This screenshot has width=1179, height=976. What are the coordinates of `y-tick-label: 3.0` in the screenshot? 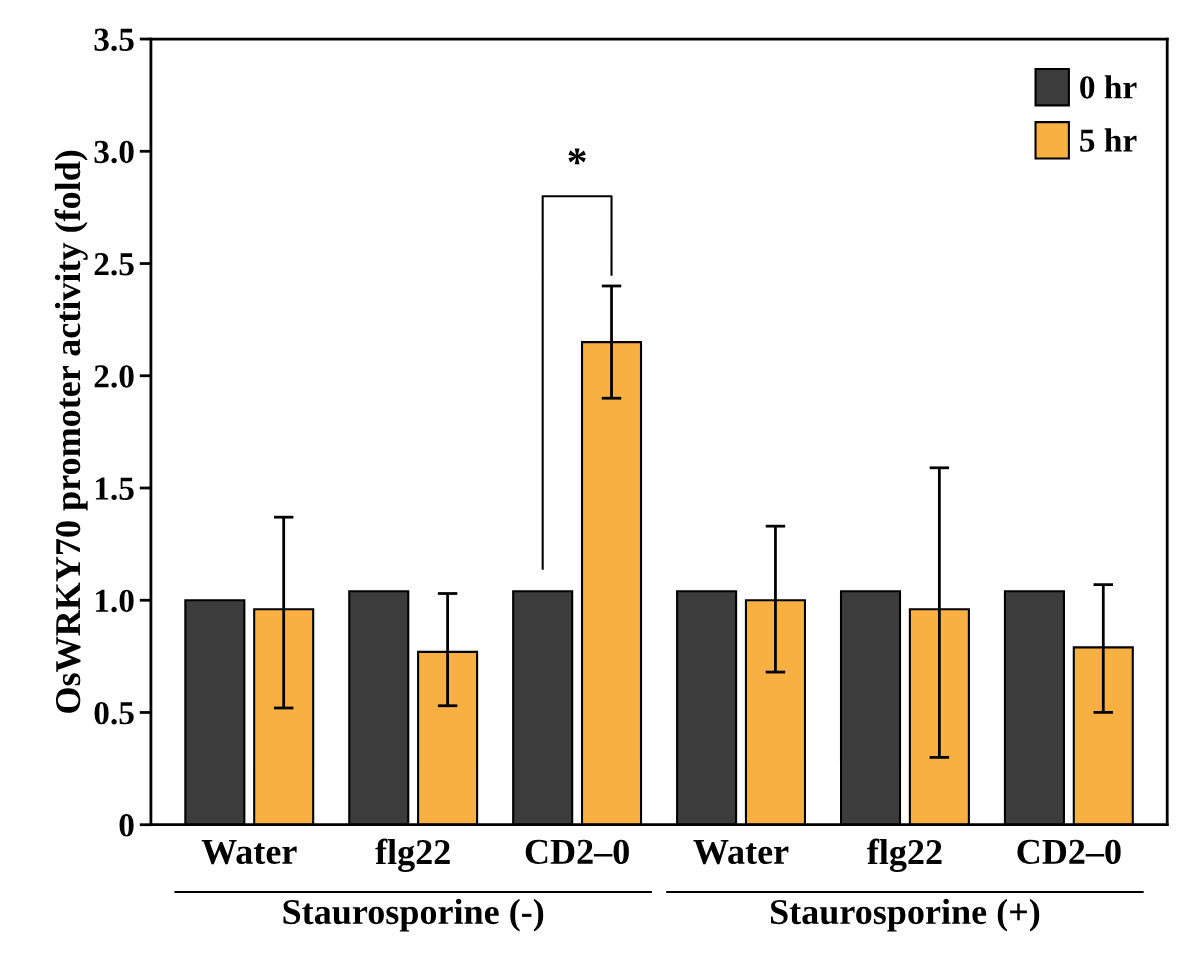 It's located at (114, 152).